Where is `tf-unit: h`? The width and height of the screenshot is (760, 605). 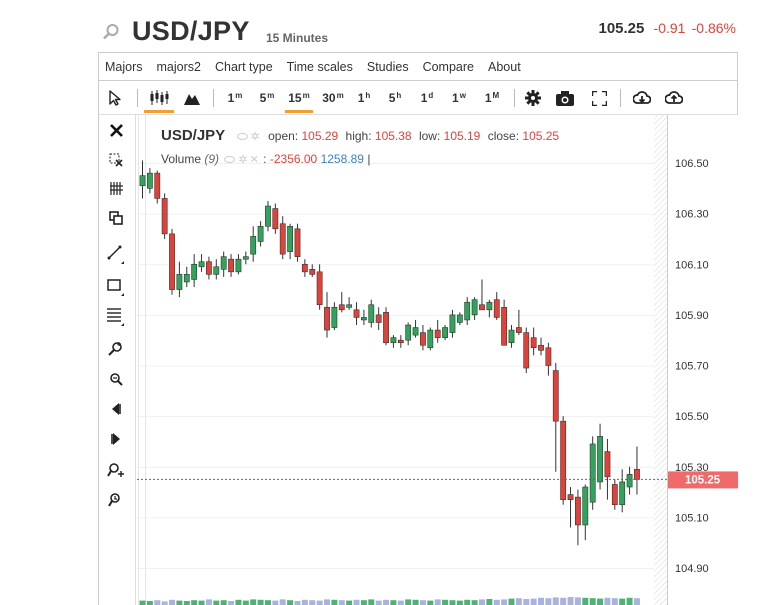 tf-unit: h is located at coordinates (399, 95).